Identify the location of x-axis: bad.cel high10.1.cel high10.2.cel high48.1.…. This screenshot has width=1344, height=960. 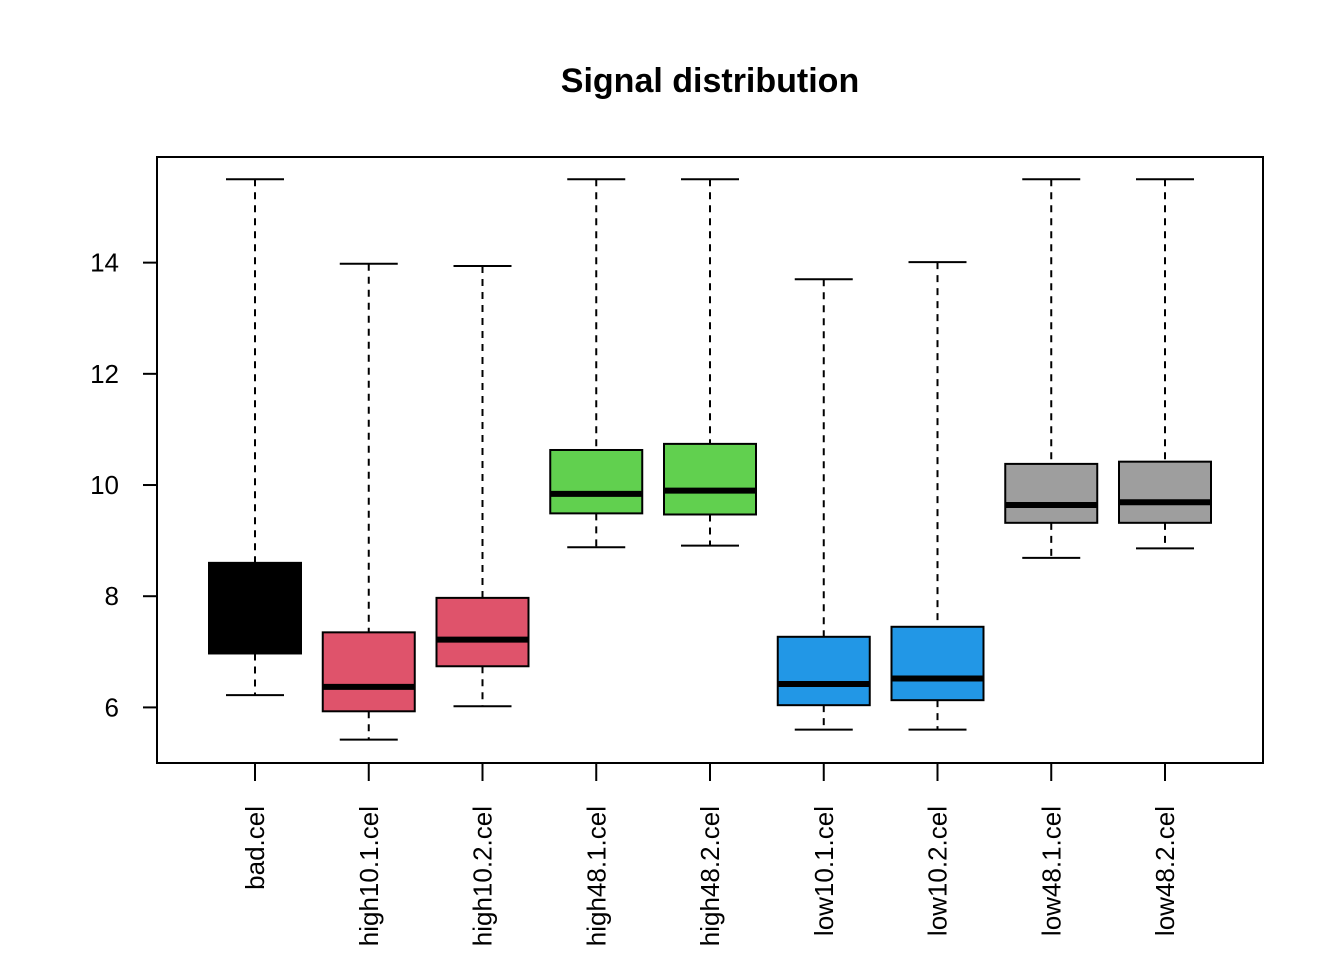
(710, 854).